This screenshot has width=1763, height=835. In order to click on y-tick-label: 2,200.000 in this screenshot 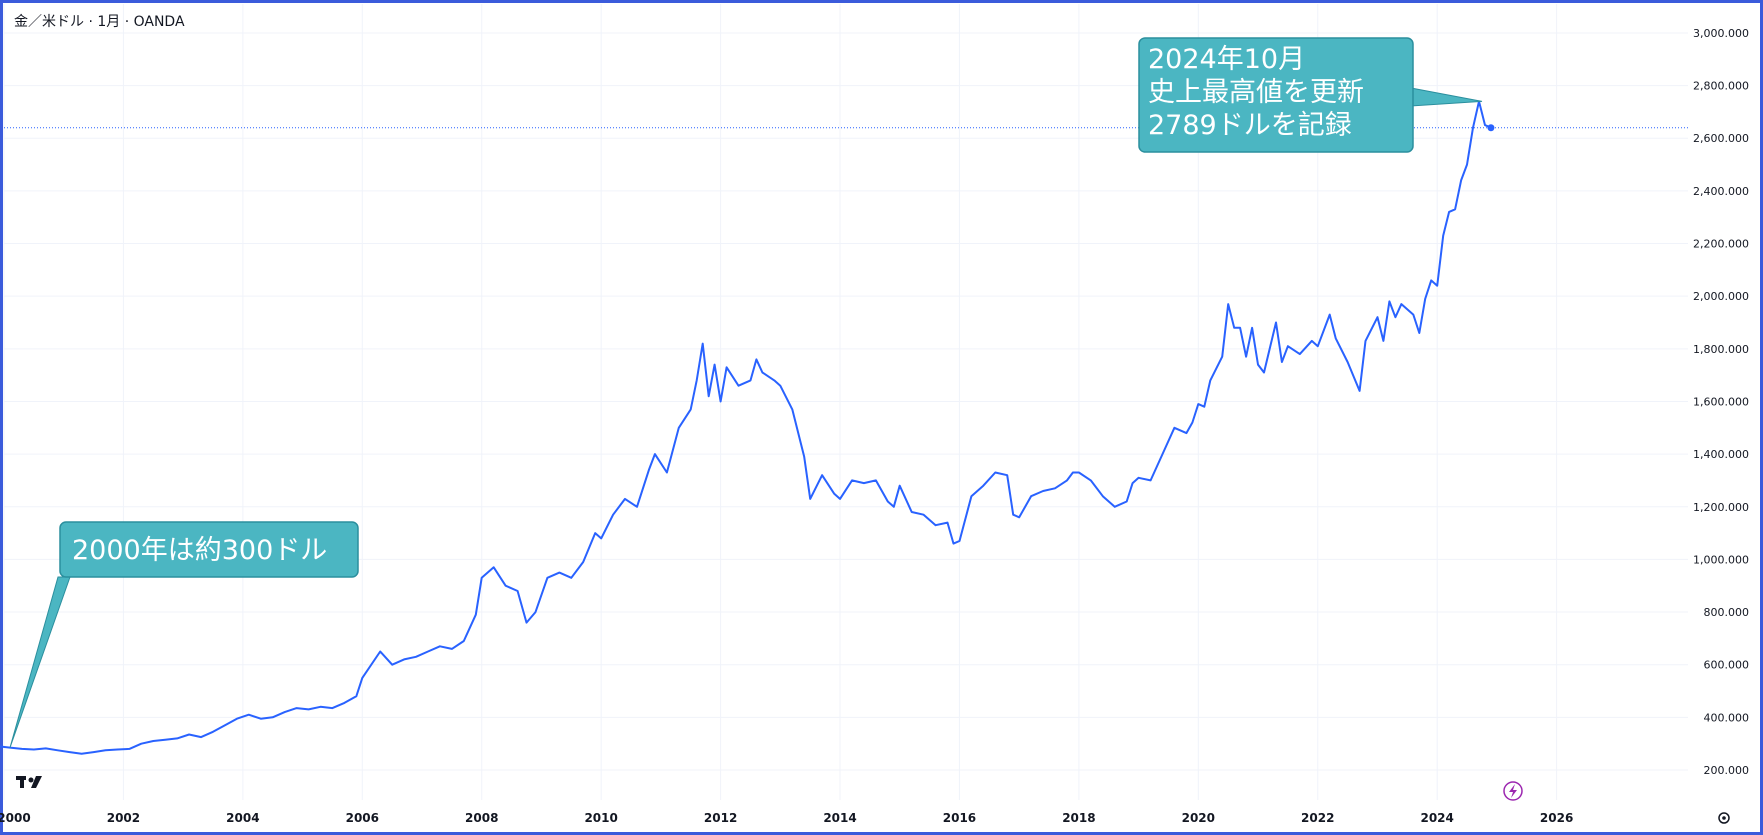, I will do `click(1721, 244)`.